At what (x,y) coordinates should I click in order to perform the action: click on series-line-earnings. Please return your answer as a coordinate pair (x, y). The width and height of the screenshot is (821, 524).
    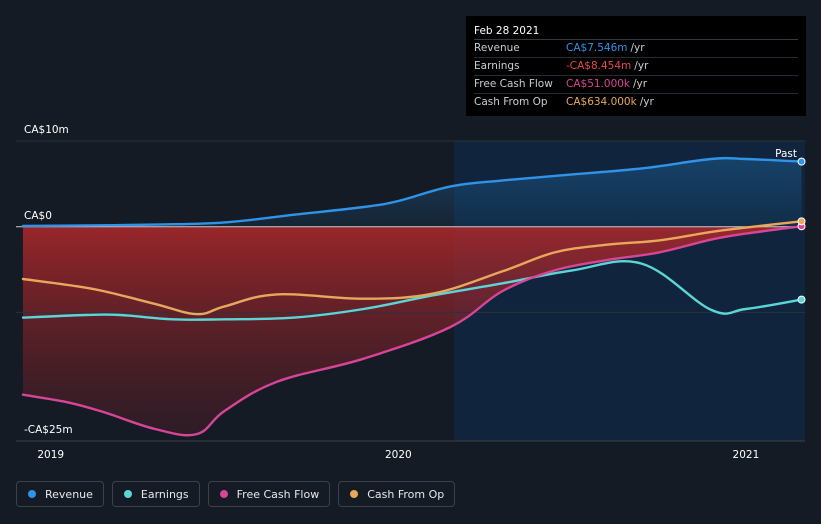
    Looking at the image, I should click on (412, 290).